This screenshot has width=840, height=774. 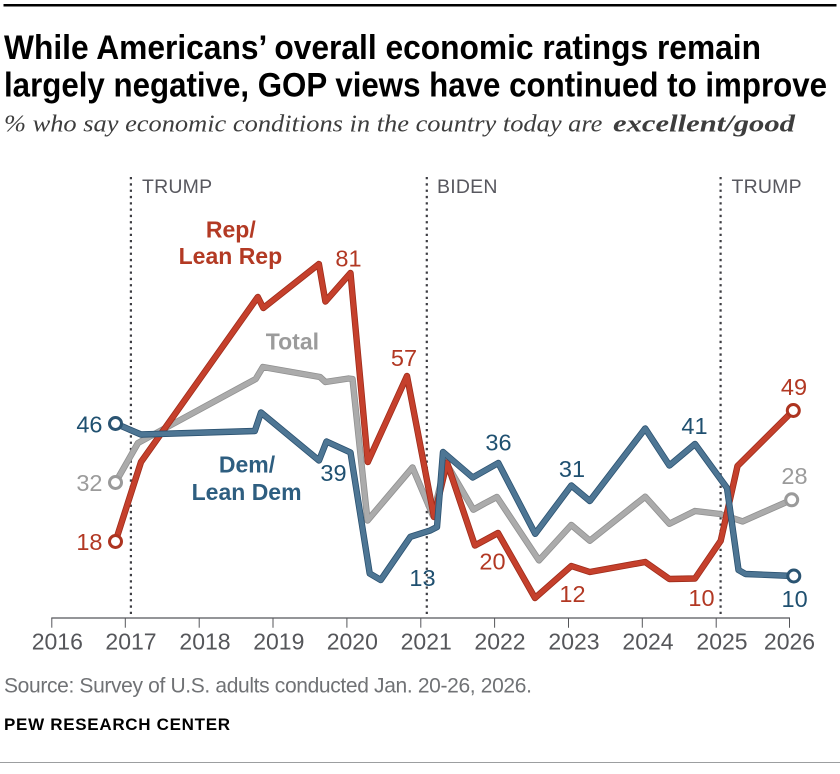 I want to click on svg-text: 18, so click(x=89, y=542).